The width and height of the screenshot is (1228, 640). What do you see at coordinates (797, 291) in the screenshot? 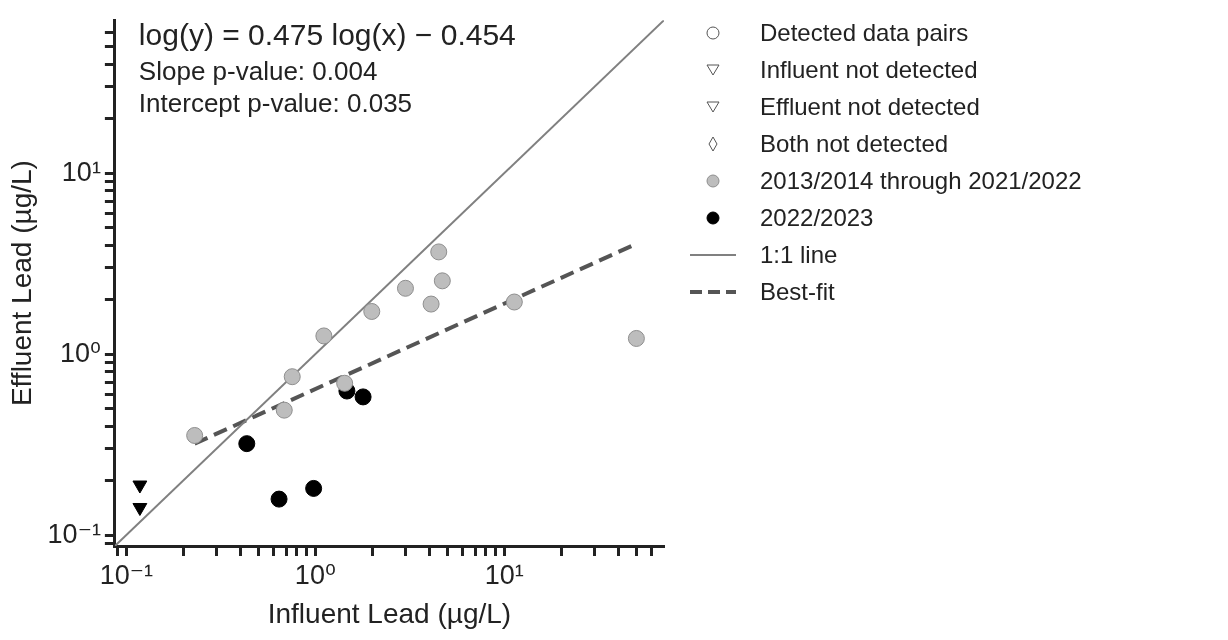
I see `legend-label: Best-fit` at bounding box center [797, 291].